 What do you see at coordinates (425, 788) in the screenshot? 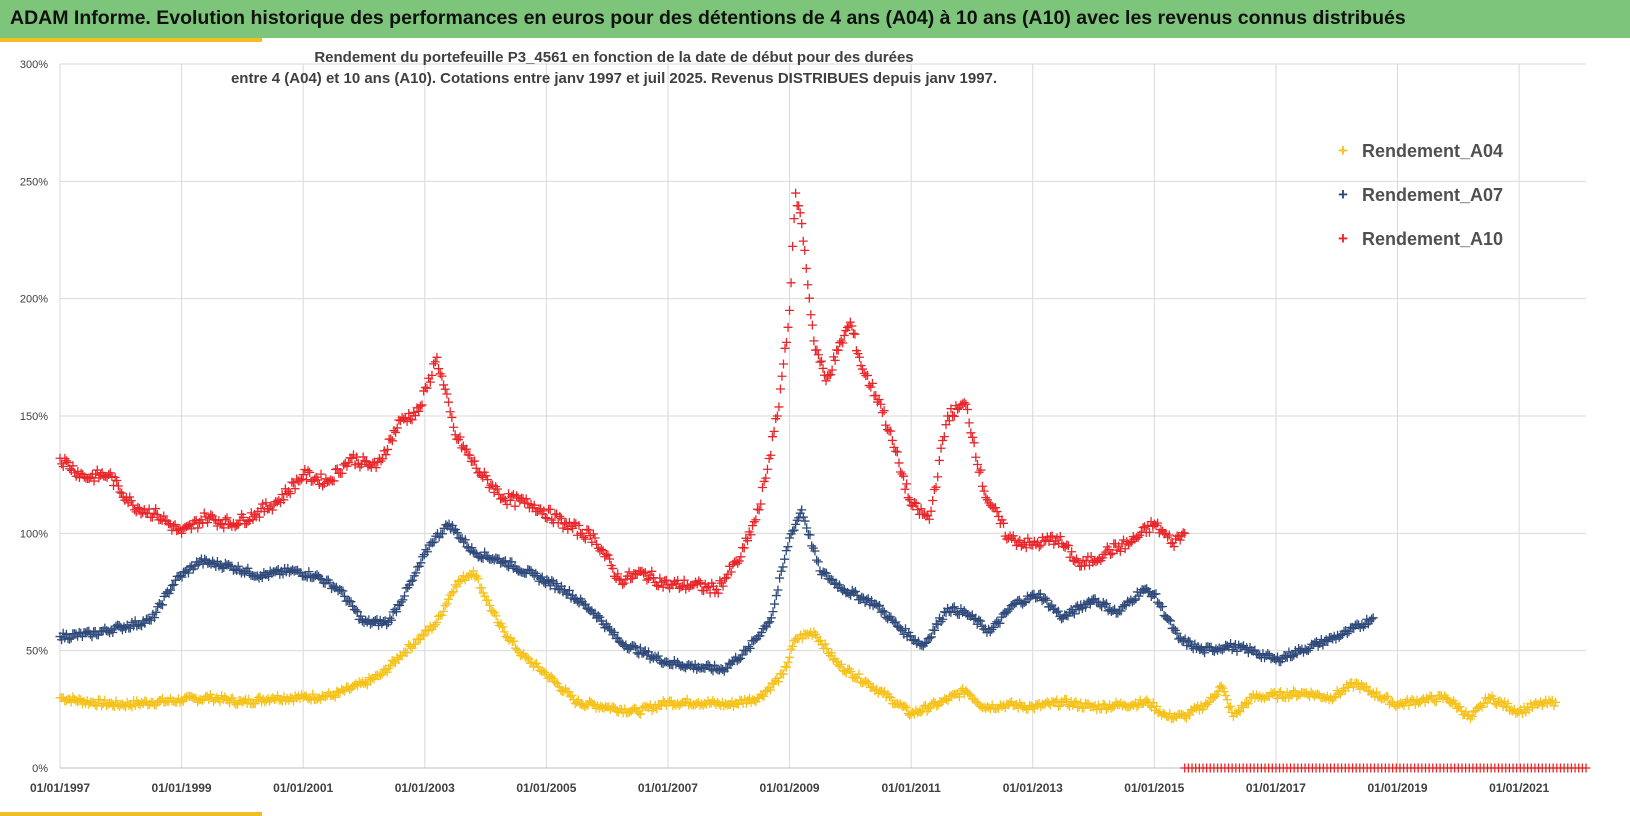
I see `x-tick-label: 01/01/2003` at bounding box center [425, 788].